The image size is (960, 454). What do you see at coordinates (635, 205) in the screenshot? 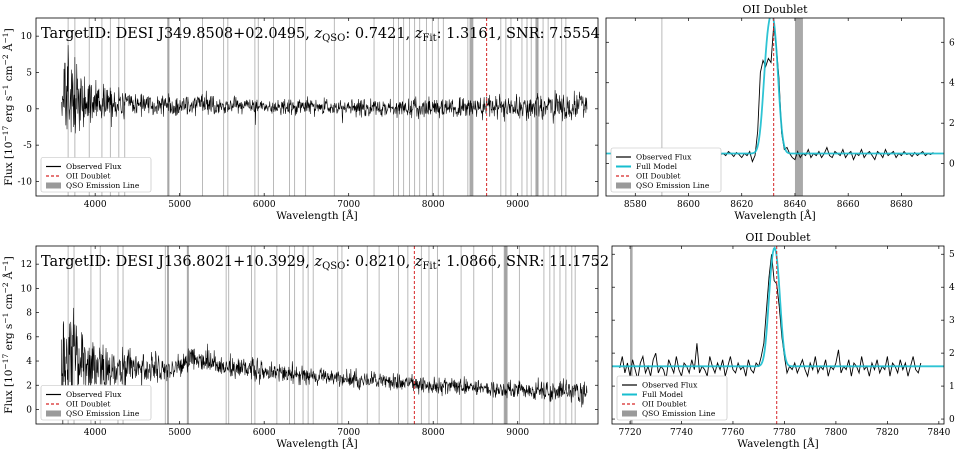
I see `x-tick-label: 8580` at bounding box center [635, 205].